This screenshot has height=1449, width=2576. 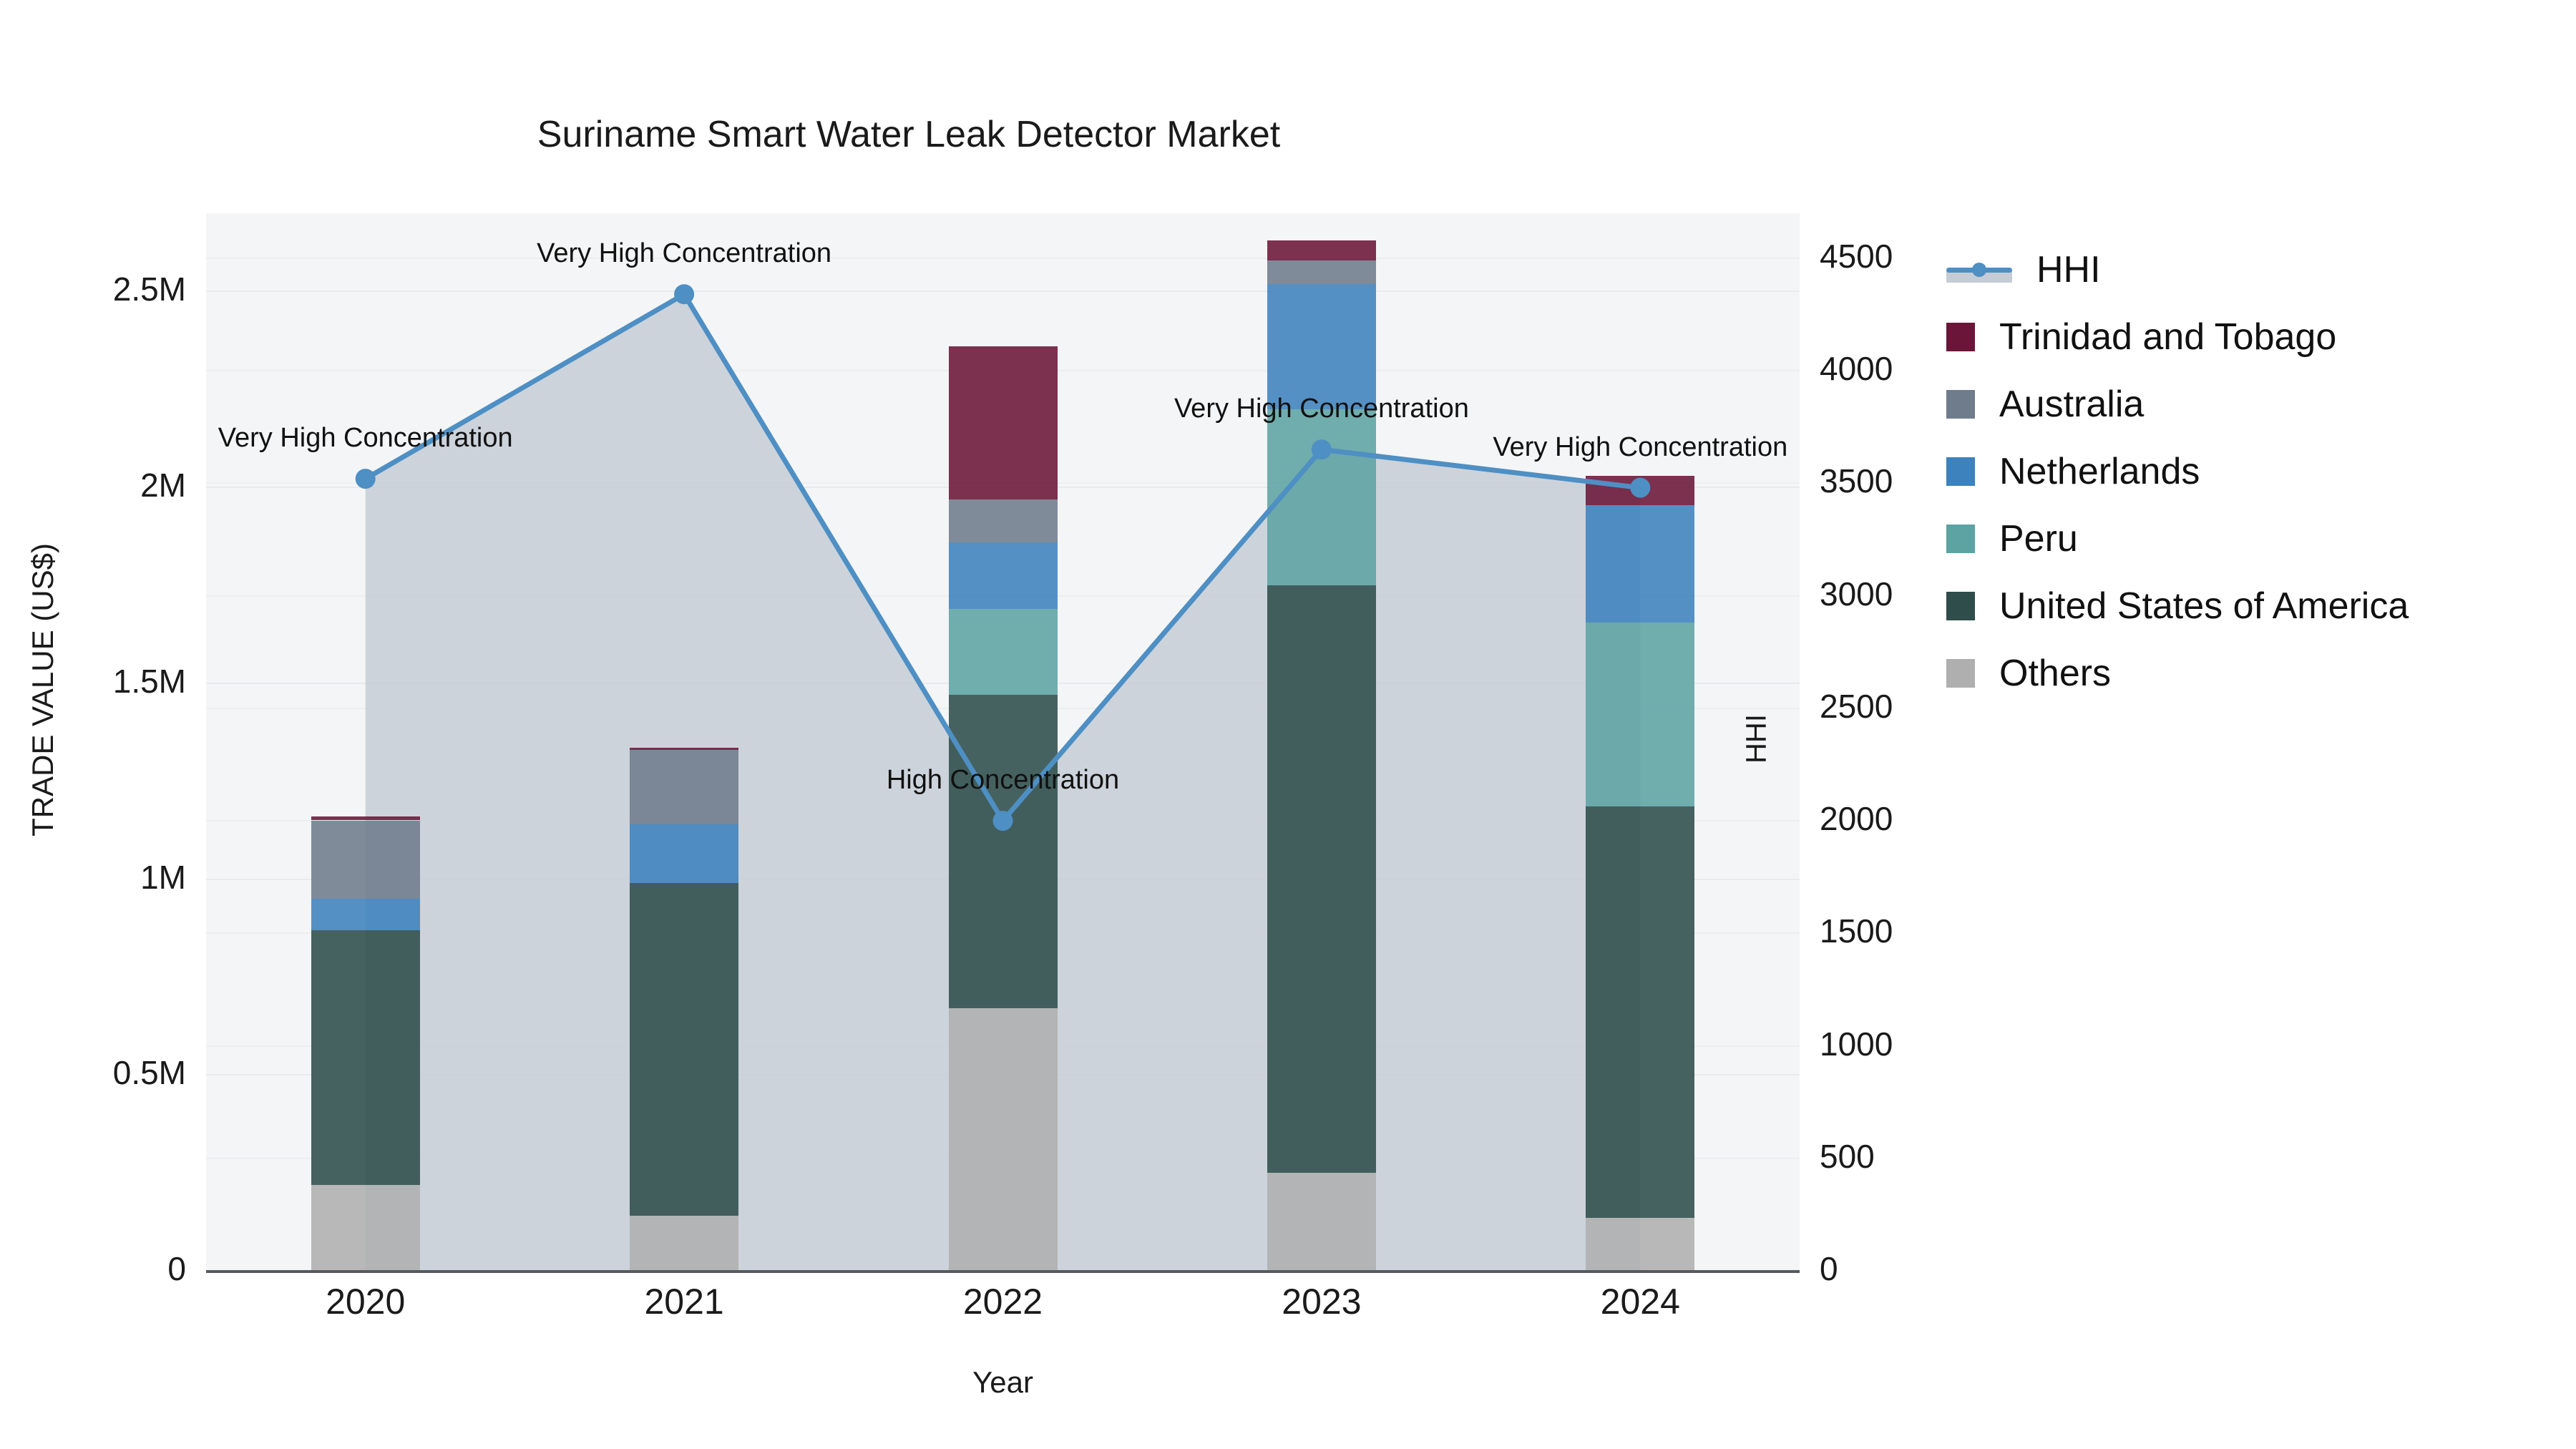 What do you see at coordinates (2254, 404) in the screenshot?
I see `legend-item-australia: Australia` at bounding box center [2254, 404].